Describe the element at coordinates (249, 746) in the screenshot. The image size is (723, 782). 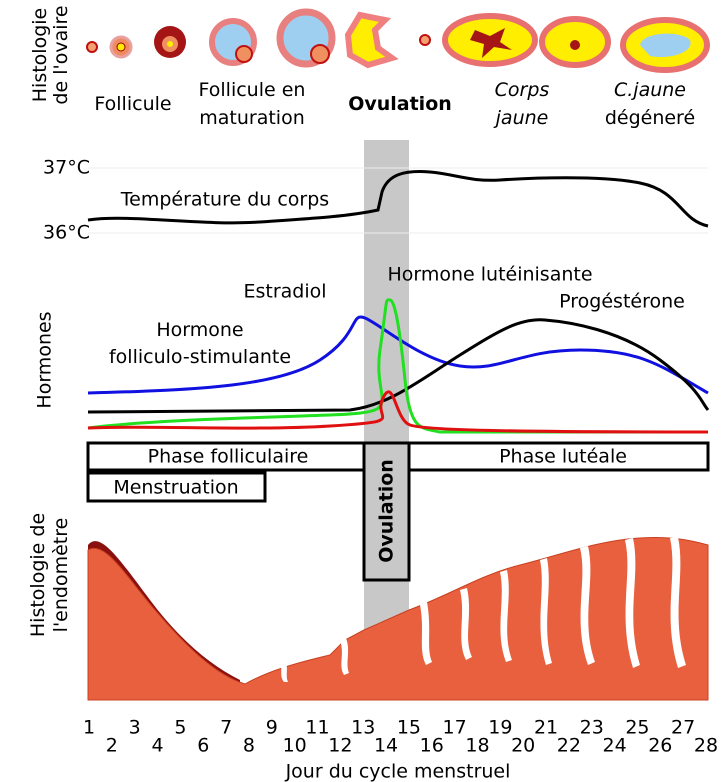
I see `day-label: 8` at that location.